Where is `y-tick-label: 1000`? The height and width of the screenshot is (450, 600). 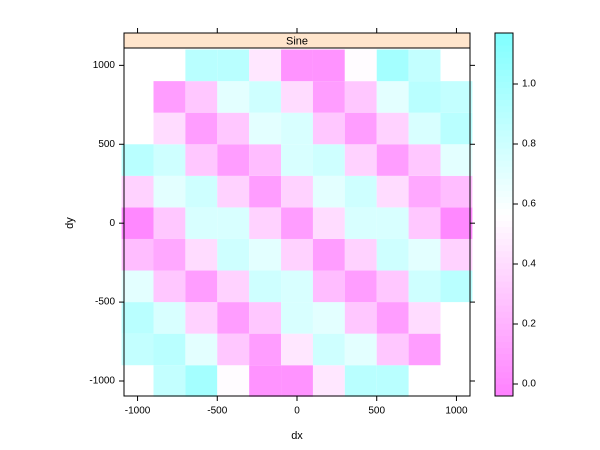 y-tick-label: 1000 is located at coordinates (104, 65).